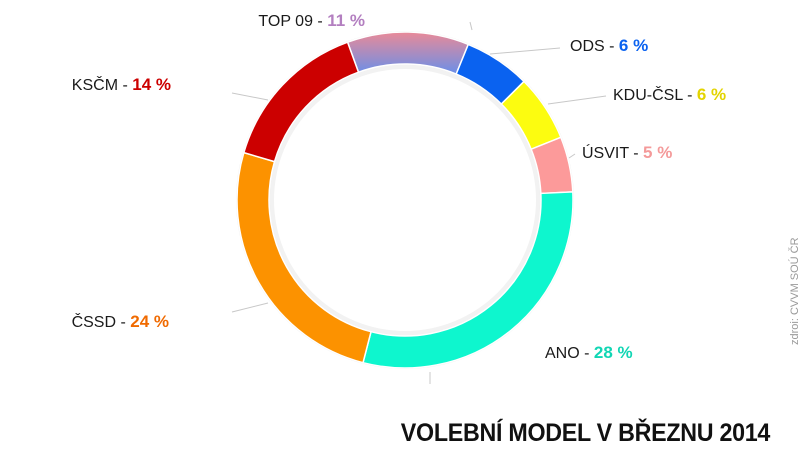  Describe the element at coordinates (612, 152) in the screenshot. I see `slice-label-name: ÚSVIT -` at that location.